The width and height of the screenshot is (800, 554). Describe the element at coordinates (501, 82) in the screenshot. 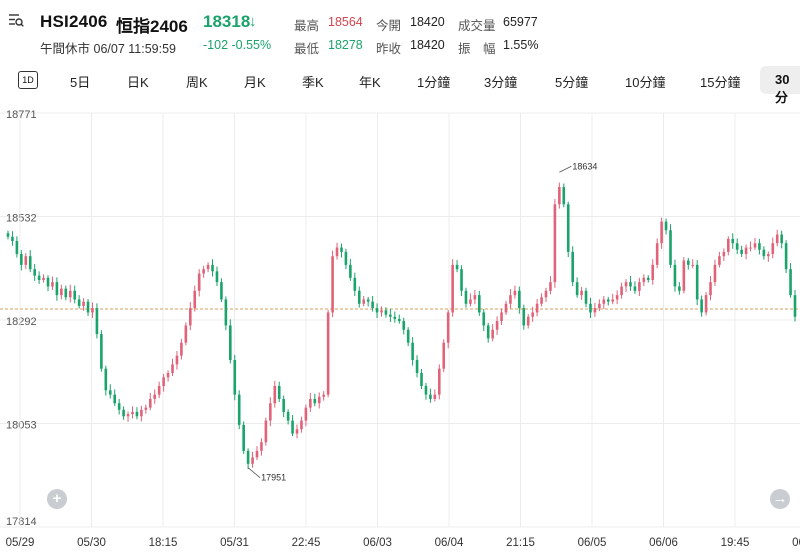

I see `tab-3min: 3分鐘` at that location.